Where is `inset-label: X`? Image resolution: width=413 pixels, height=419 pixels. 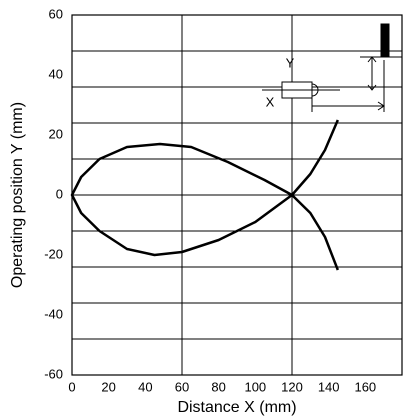
inset-label: X is located at coordinates (270, 101).